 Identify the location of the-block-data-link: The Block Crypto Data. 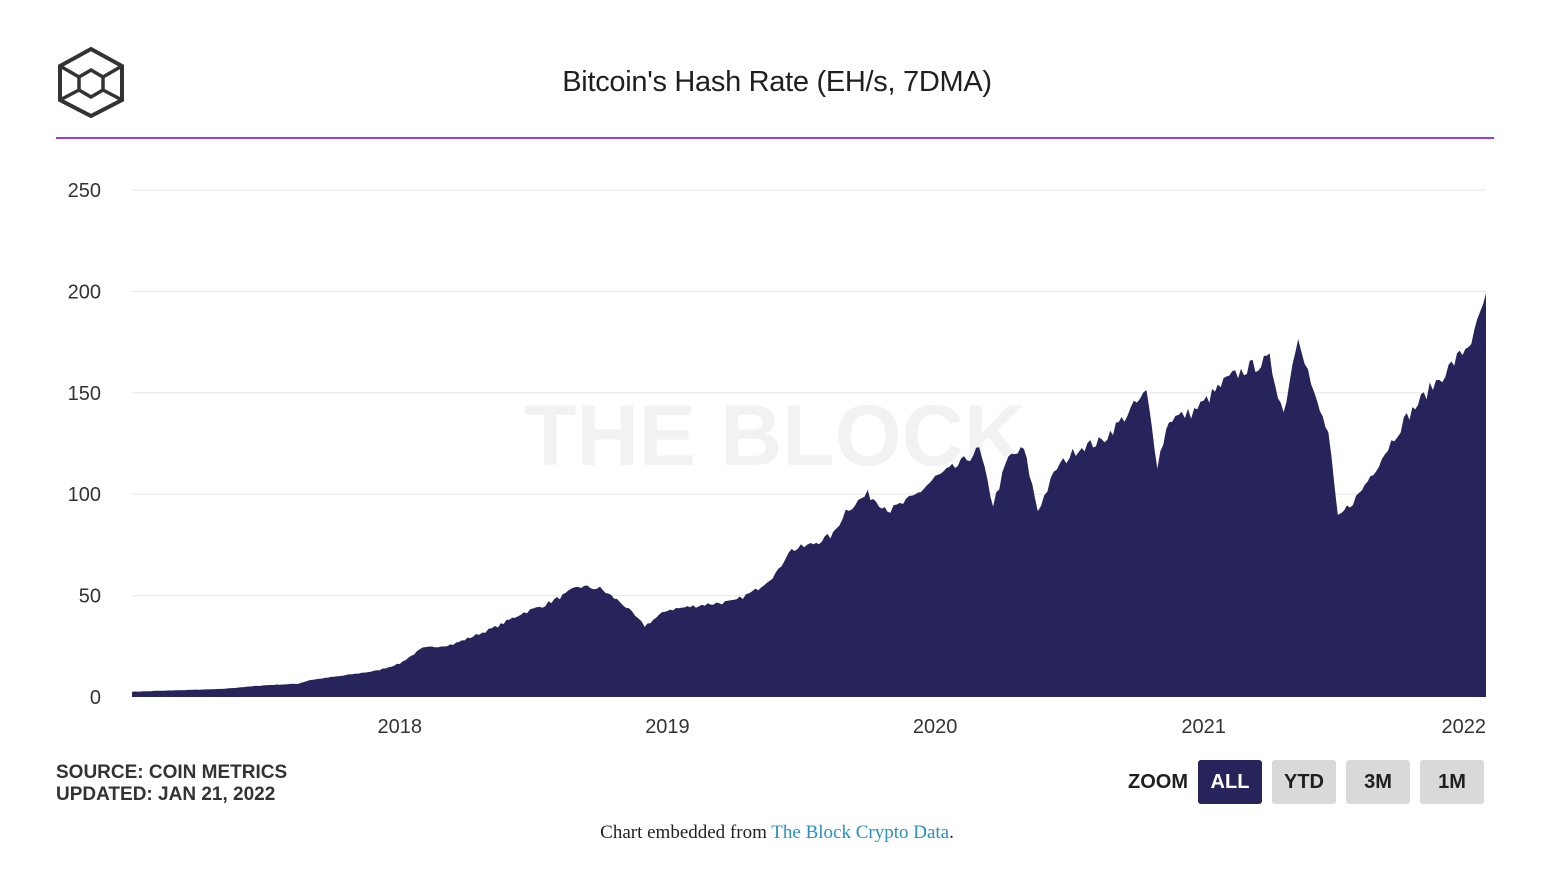
(860, 832).